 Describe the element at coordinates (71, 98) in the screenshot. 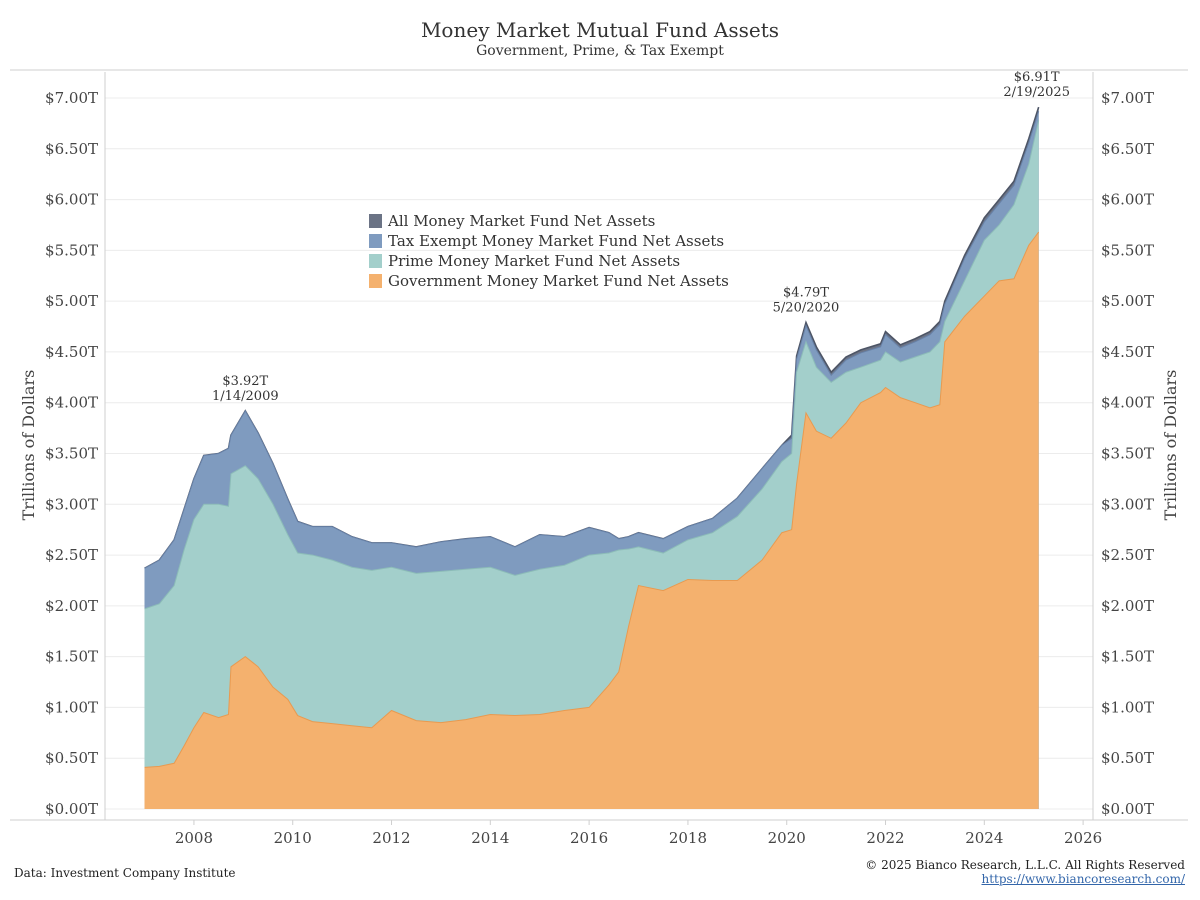

I see `y-tick-label-left: $7.00T` at that location.